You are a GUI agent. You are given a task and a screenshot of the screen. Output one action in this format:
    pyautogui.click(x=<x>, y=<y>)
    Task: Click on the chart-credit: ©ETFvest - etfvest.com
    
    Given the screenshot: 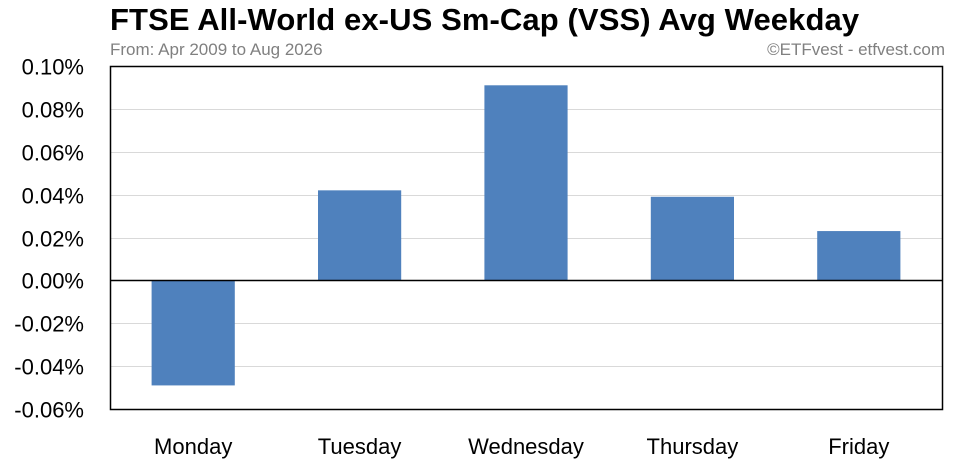 What is the action you would take?
    pyautogui.click(x=856, y=49)
    